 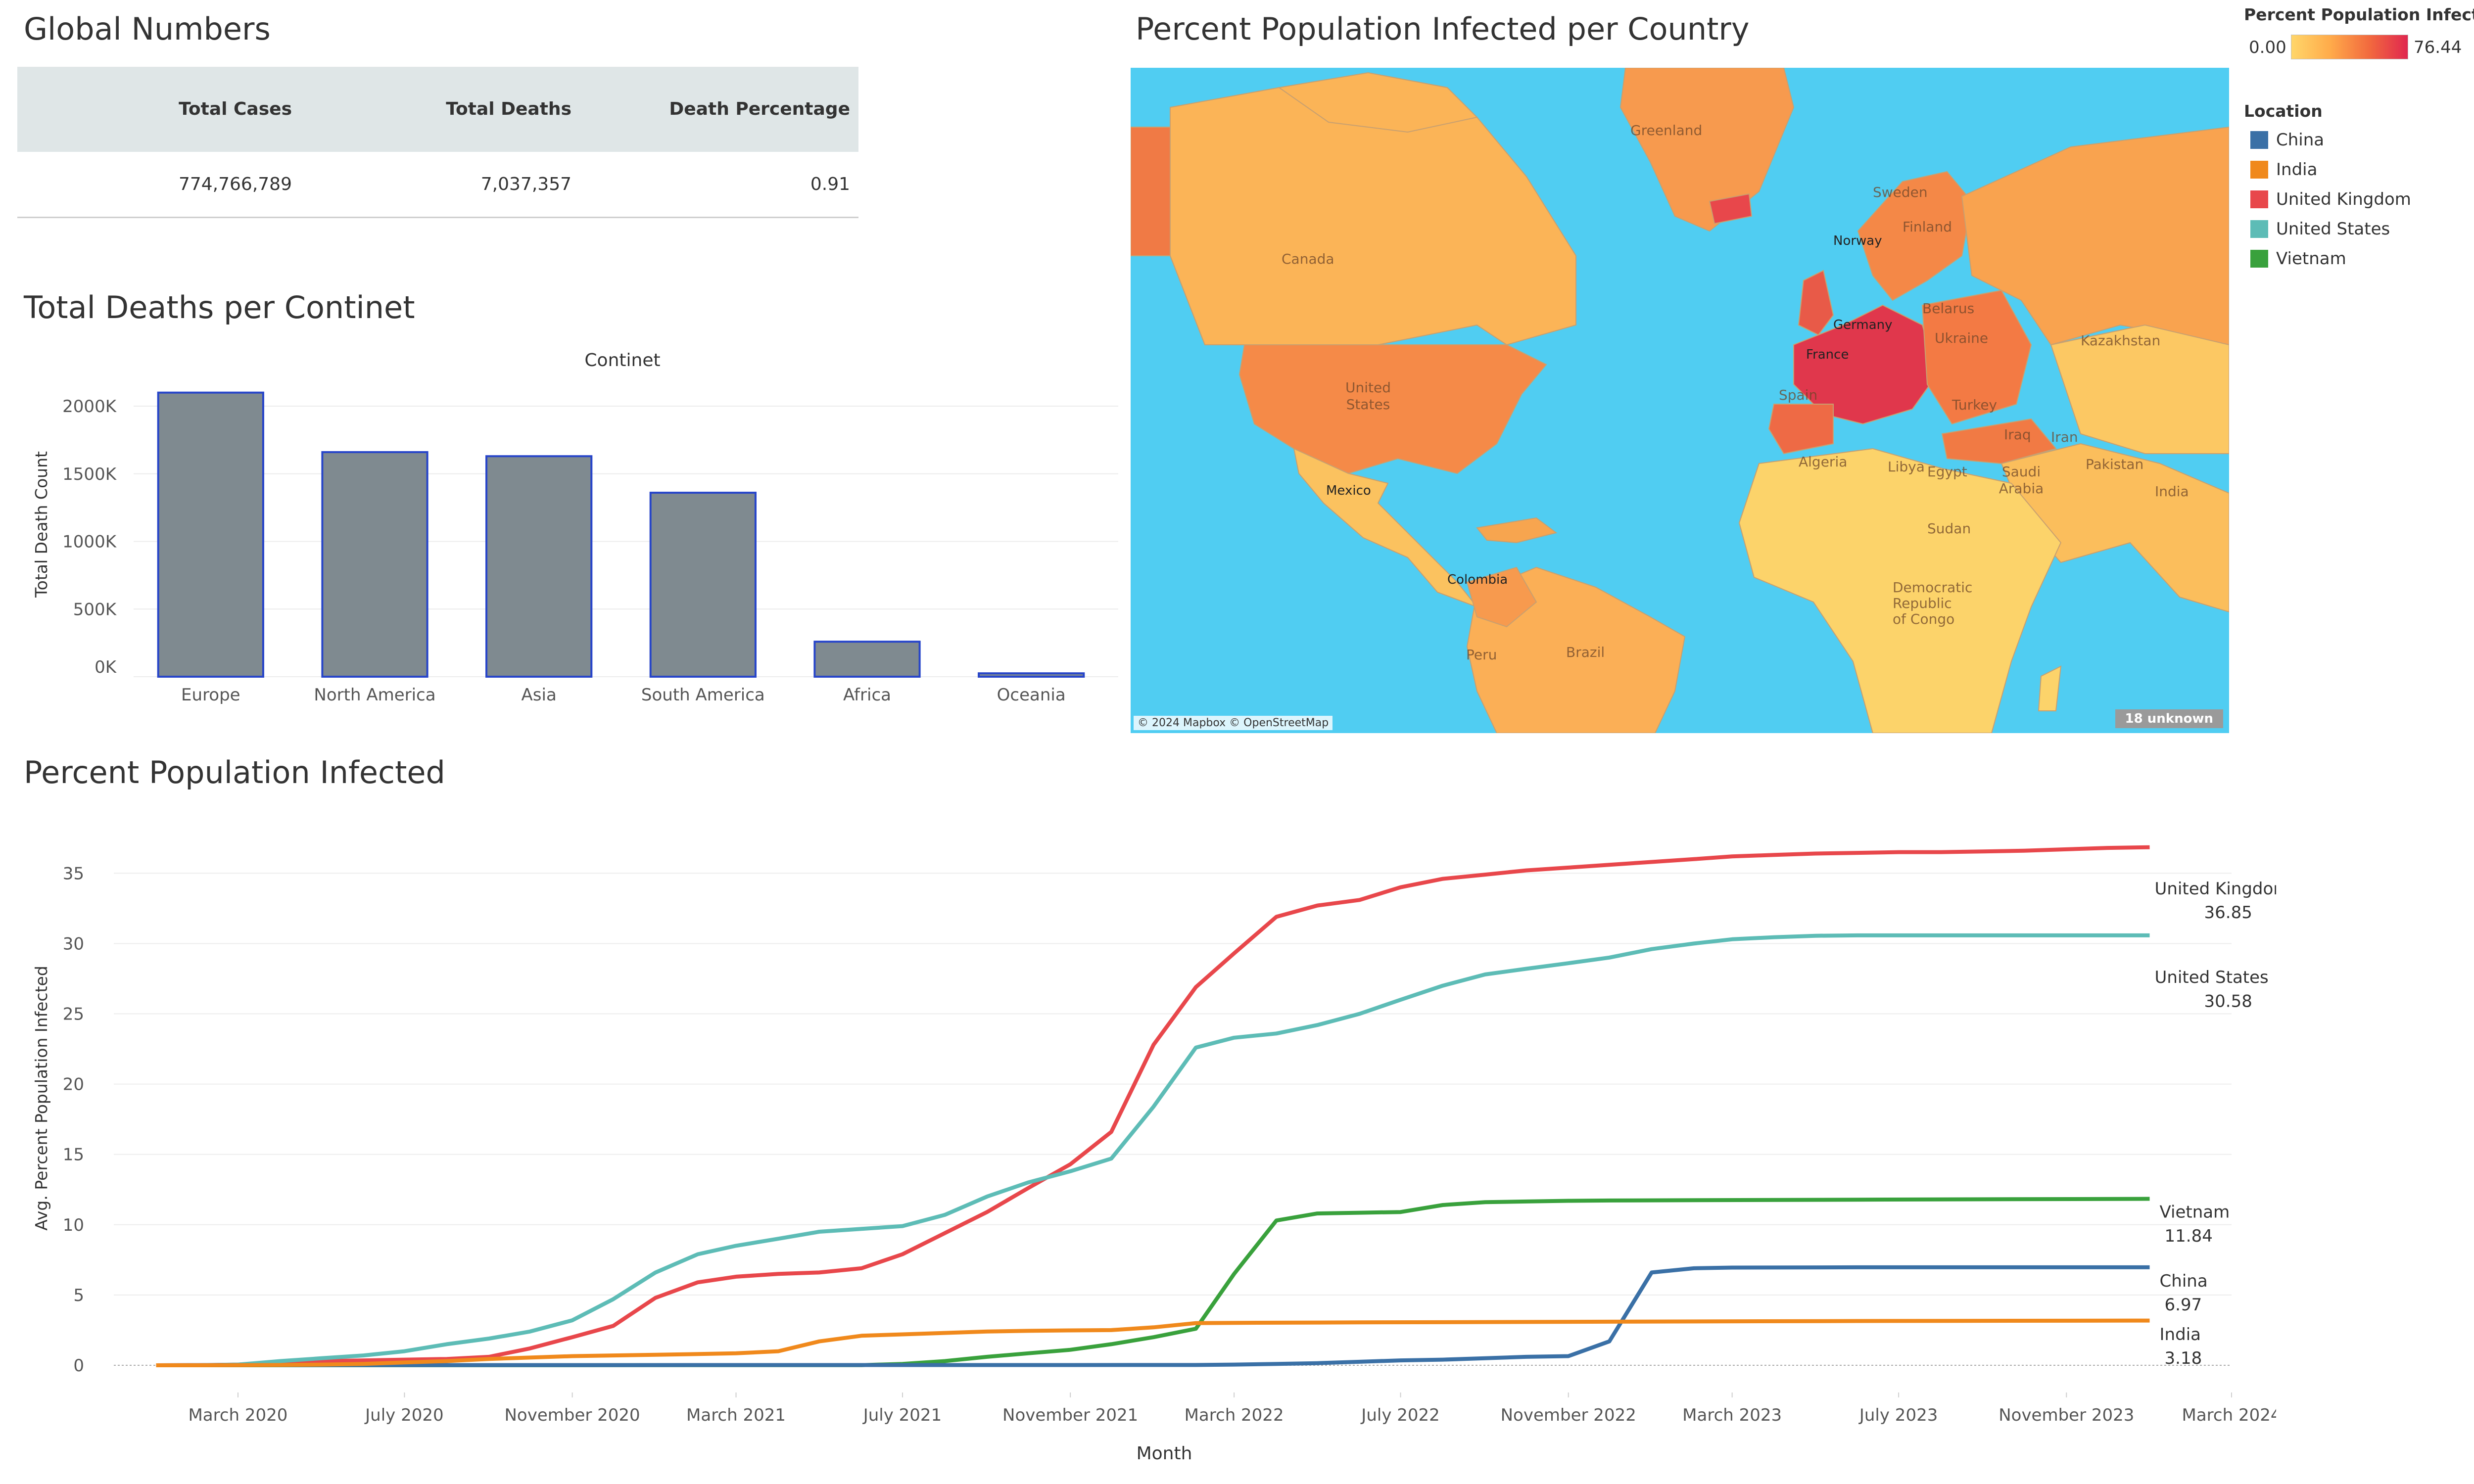 I want to click on colombia-shape, so click(x=1501, y=597).